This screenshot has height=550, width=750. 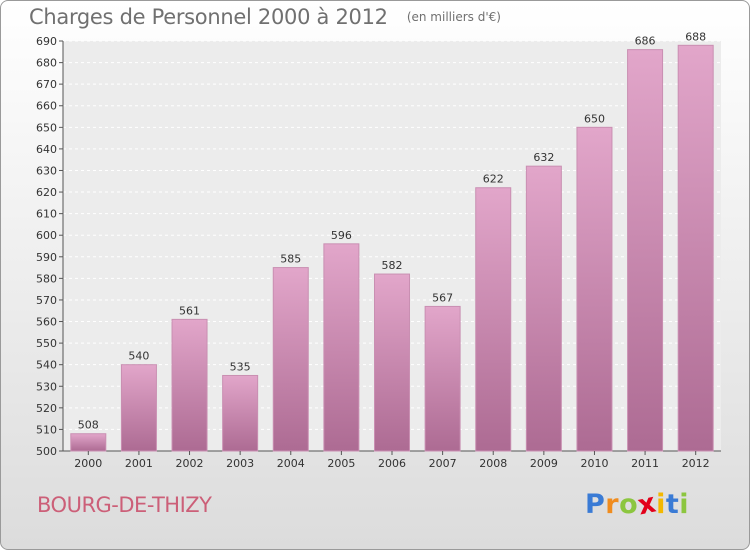 What do you see at coordinates (46, 41) in the screenshot?
I see `y-tick-label: 690` at bounding box center [46, 41].